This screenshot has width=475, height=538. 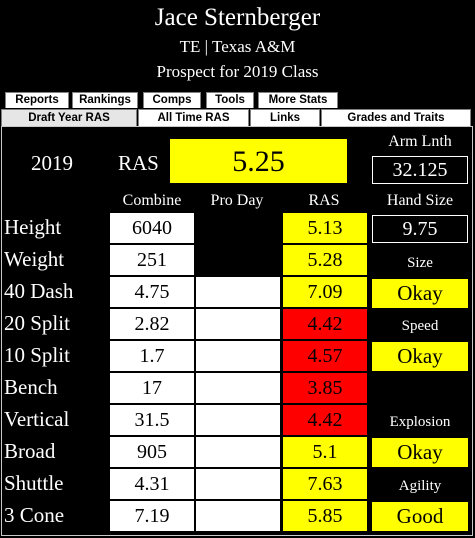 I want to click on ras-value: 4.57, so click(x=325, y=356).